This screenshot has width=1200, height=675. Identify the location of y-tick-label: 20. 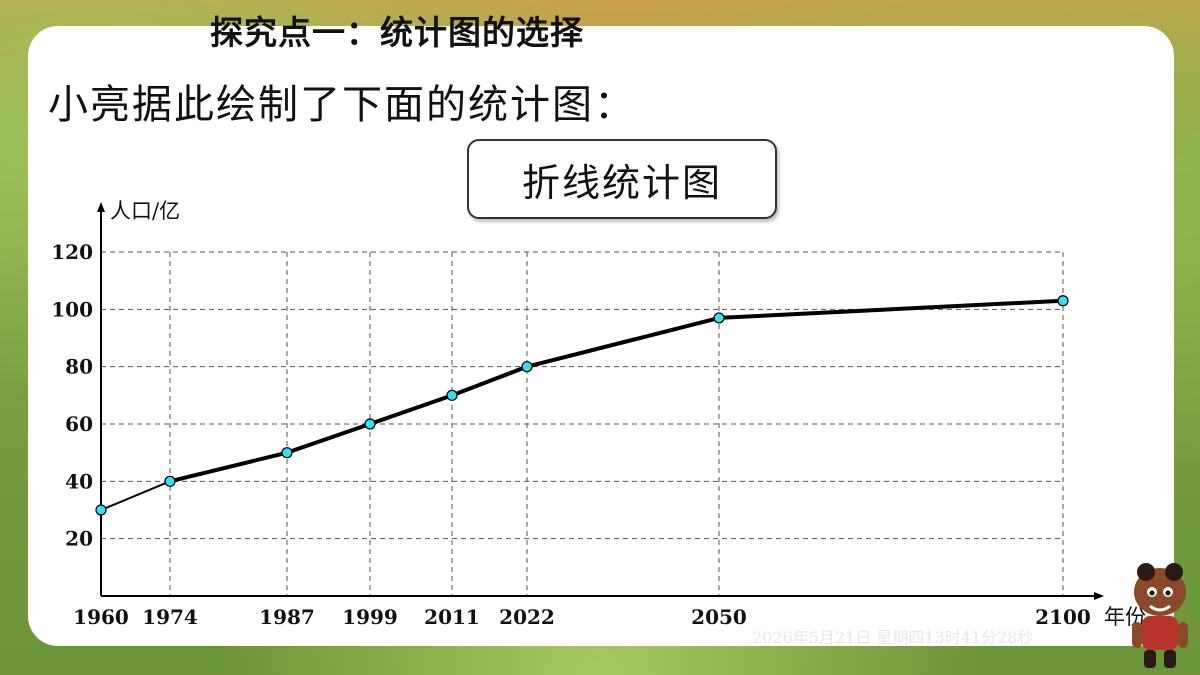
(79, 539).